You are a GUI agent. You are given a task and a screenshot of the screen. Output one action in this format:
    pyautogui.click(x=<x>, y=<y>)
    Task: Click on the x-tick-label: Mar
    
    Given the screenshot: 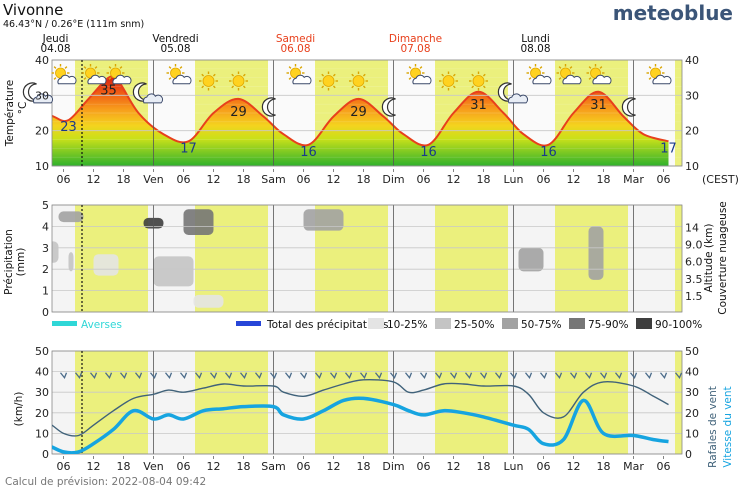 What is the action you would take?
    pyautogui.click(x=633, y=179)
    